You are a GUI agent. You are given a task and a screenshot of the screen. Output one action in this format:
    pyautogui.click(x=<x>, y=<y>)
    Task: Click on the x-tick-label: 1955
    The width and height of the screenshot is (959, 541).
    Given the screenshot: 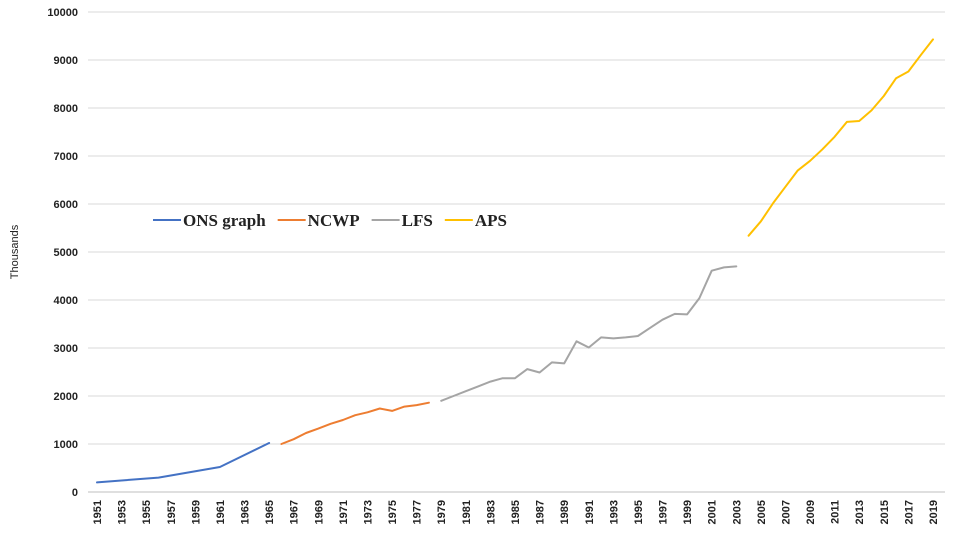 What is the action you would take?
    pyautogui.click(x=147, y=512)
    